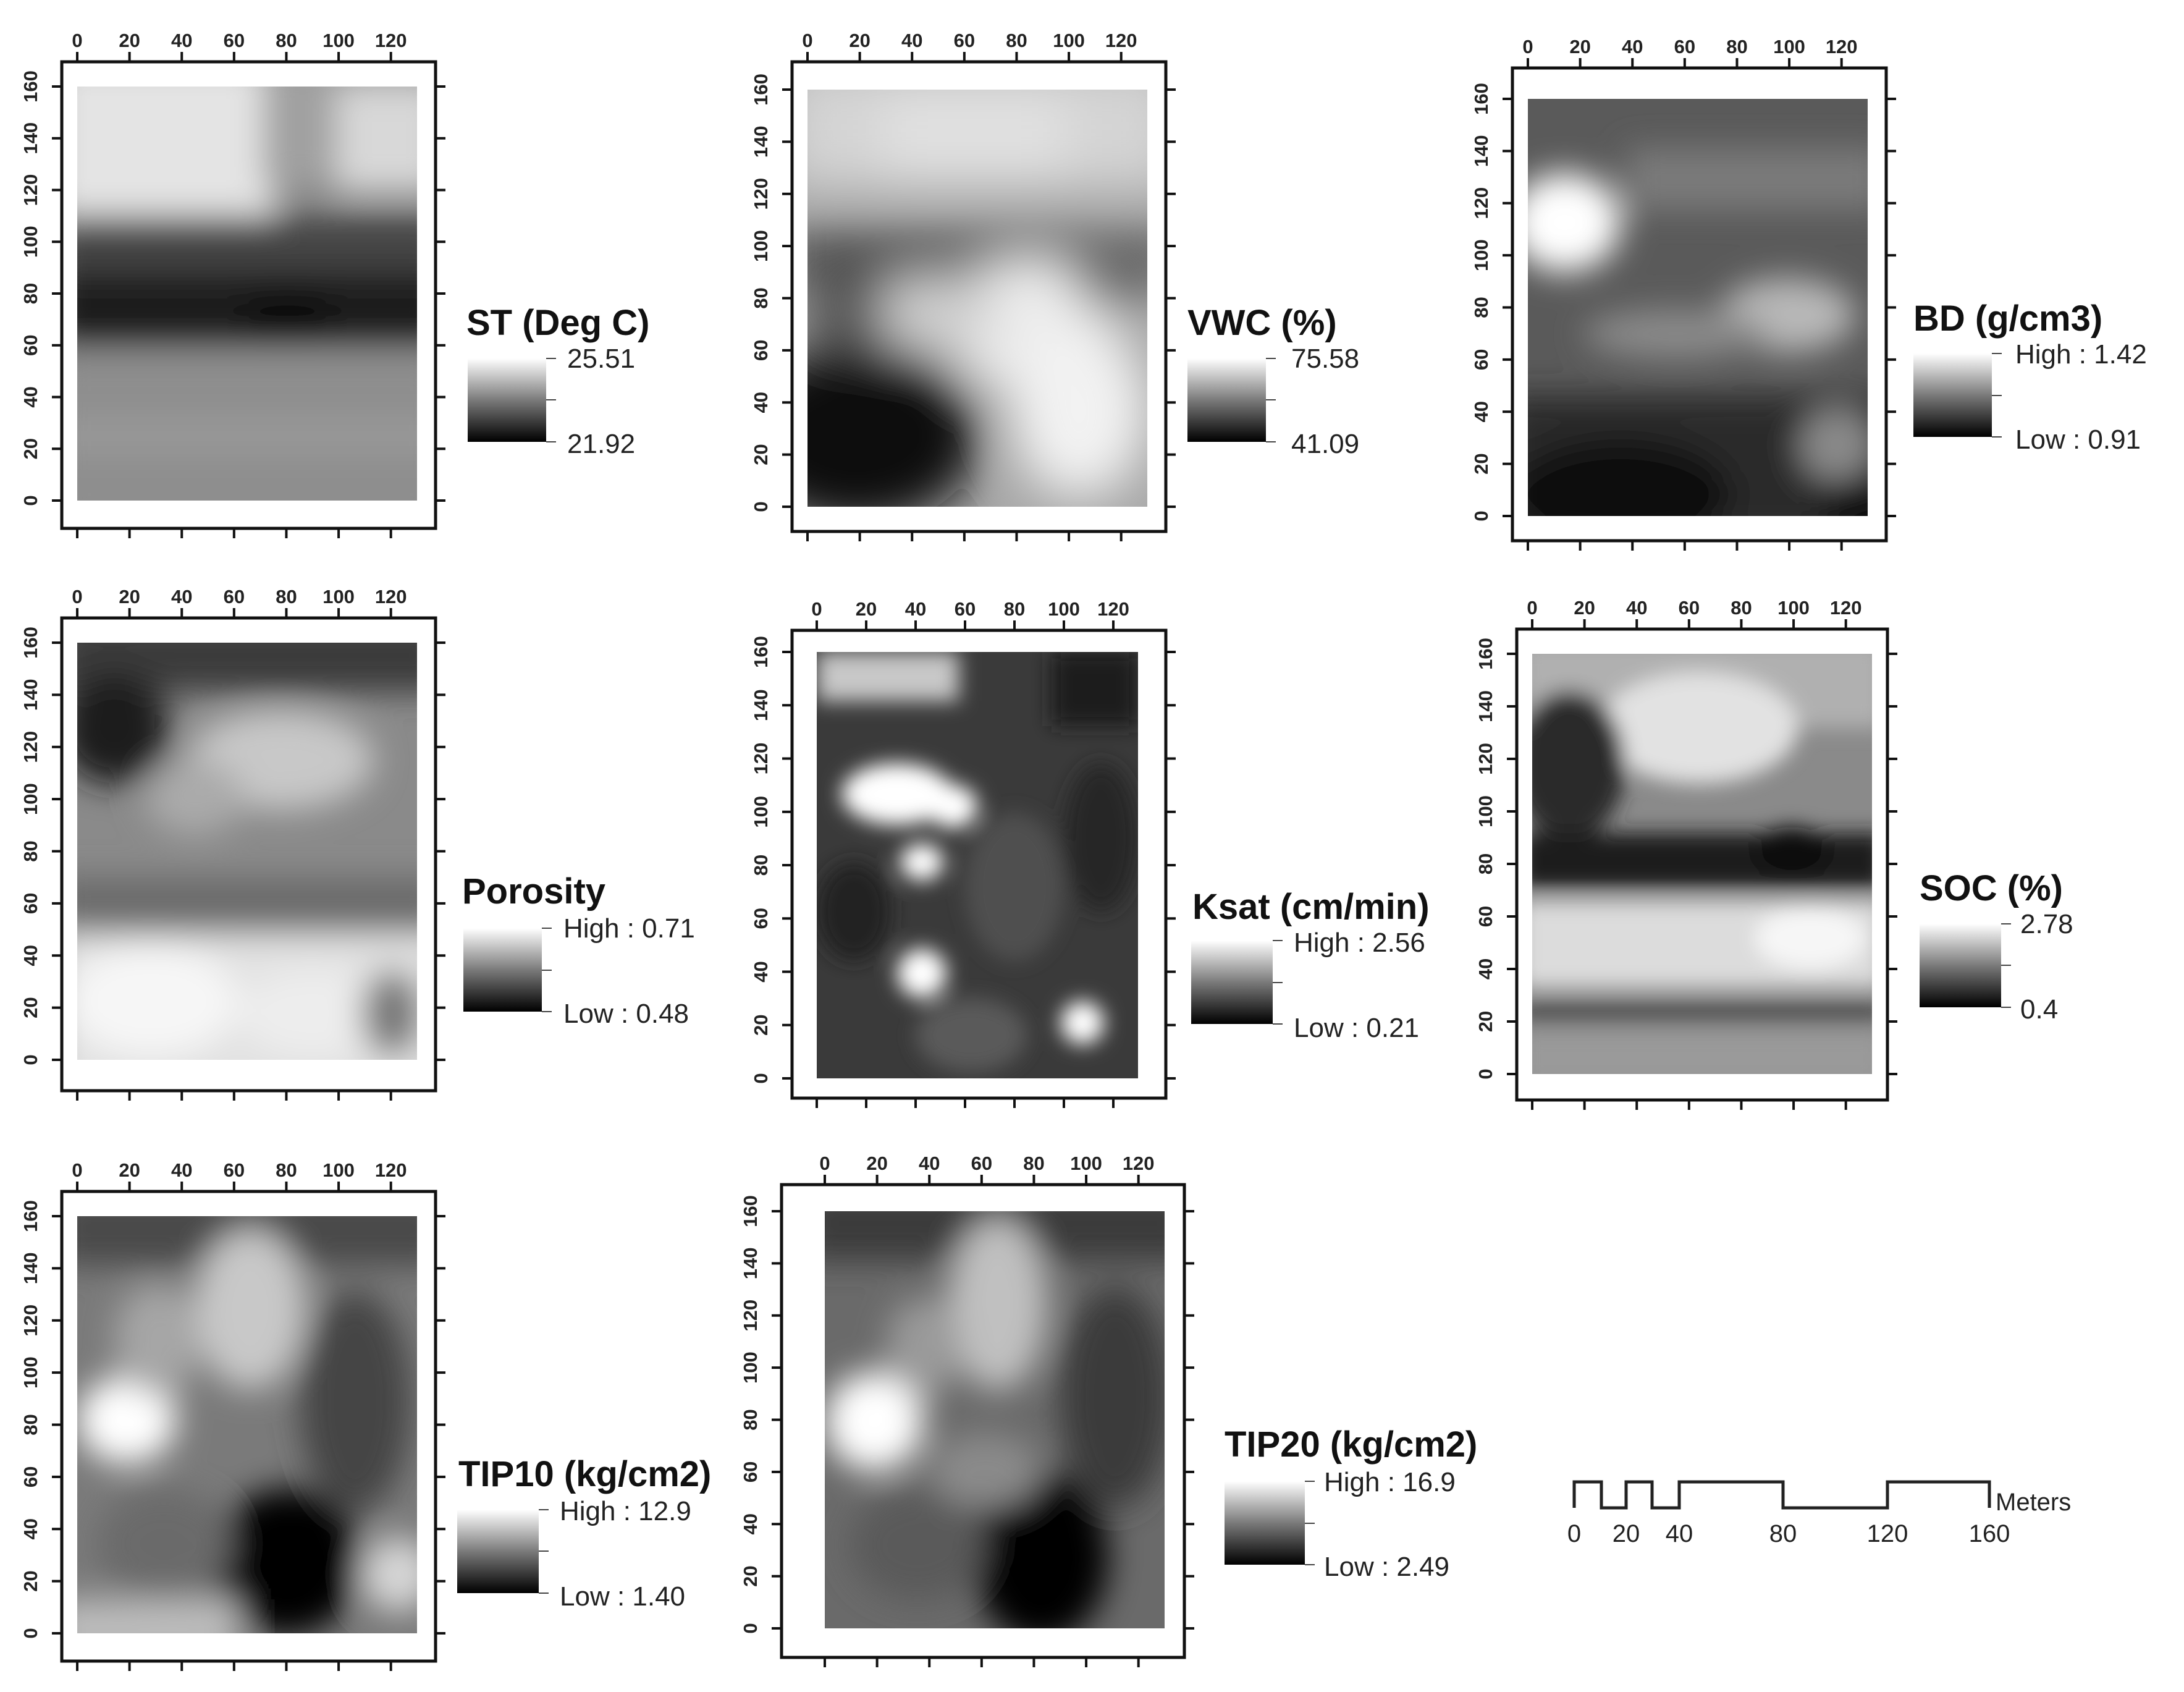 The image size is (2184, 1692). I want to click on scale-unit-label: Meters, so click(2033, 1502).